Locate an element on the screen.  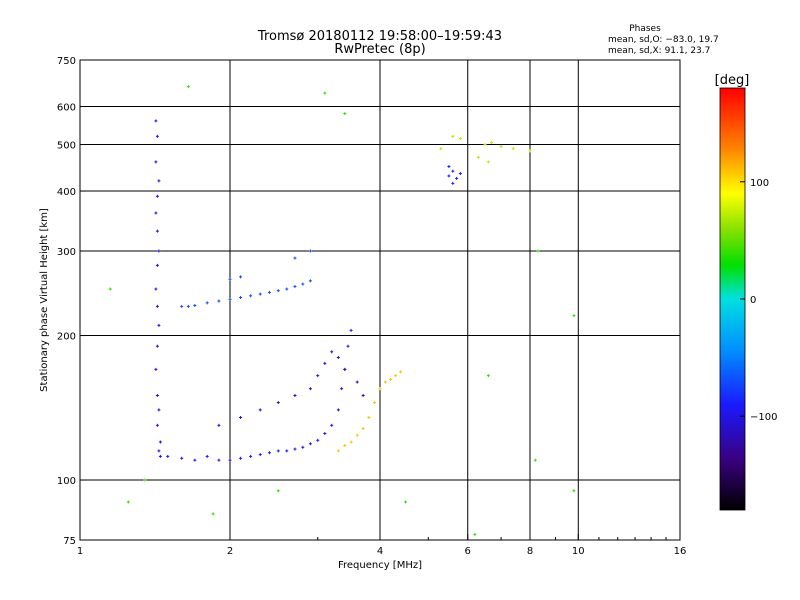
y-axis-ticks: 75 100 200 300 400 500 600 750 is located at coordinates (71, 301).